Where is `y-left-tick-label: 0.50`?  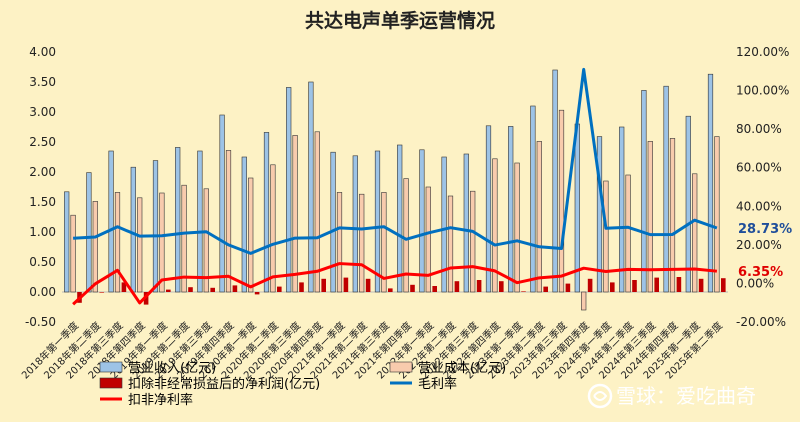
y-left-tick-label: 0.50 is located at coordinates (42, 262).